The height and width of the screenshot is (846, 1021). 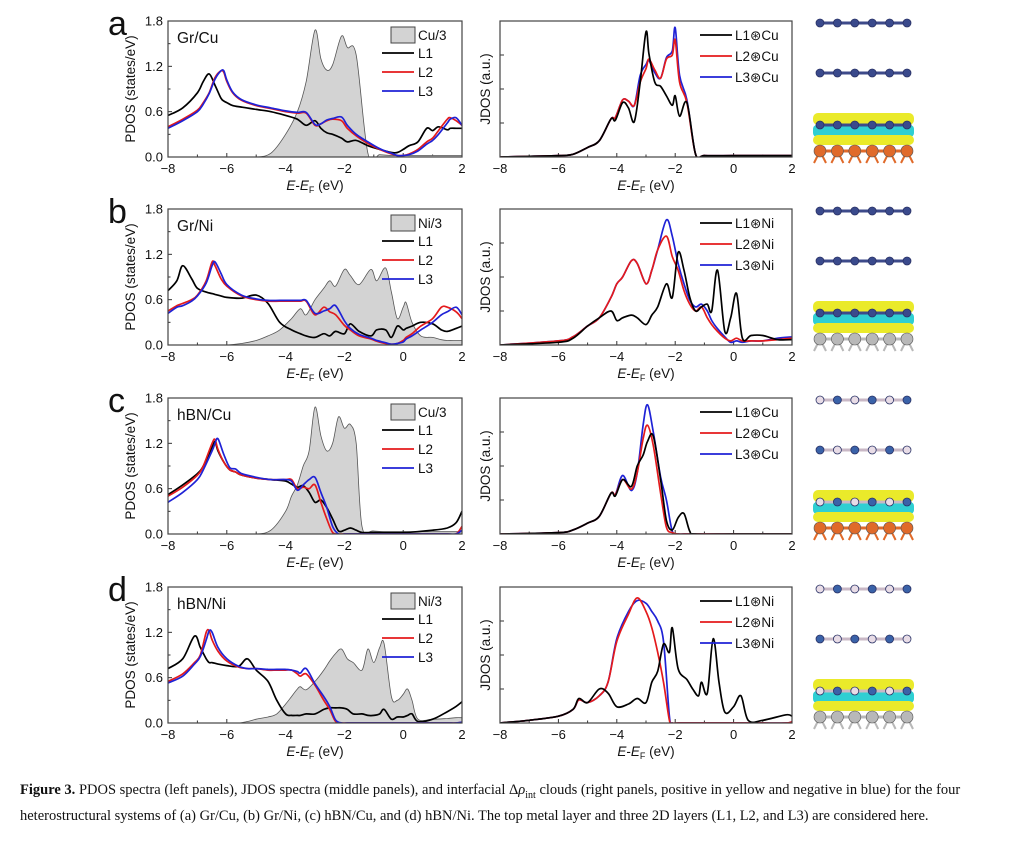 I want to click on pdos-area-edge, so click(x=315, y=306).